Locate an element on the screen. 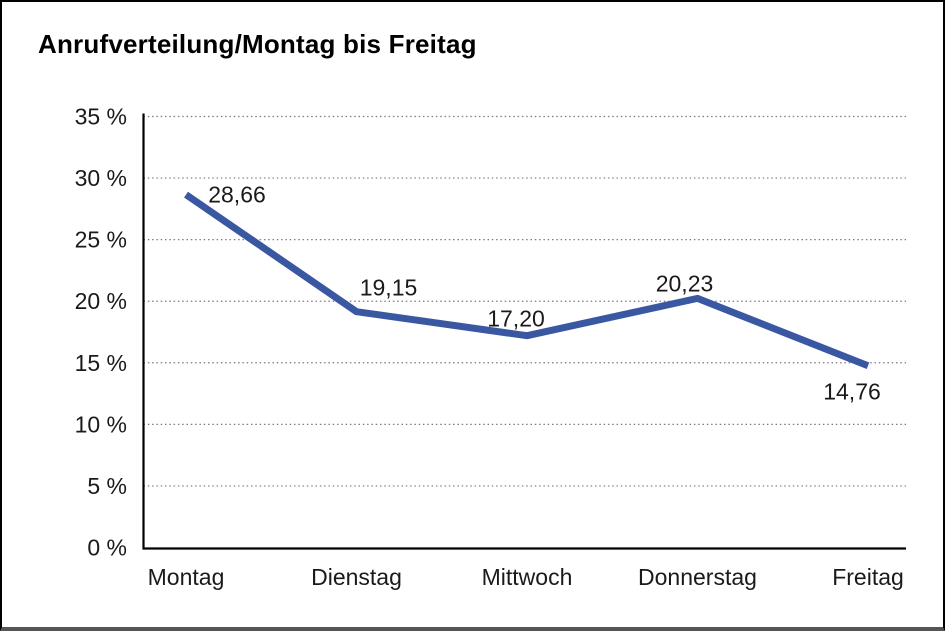 This screenshot has height=631, width=945. data-label: 14,76 is located at coordinates (852, 392).